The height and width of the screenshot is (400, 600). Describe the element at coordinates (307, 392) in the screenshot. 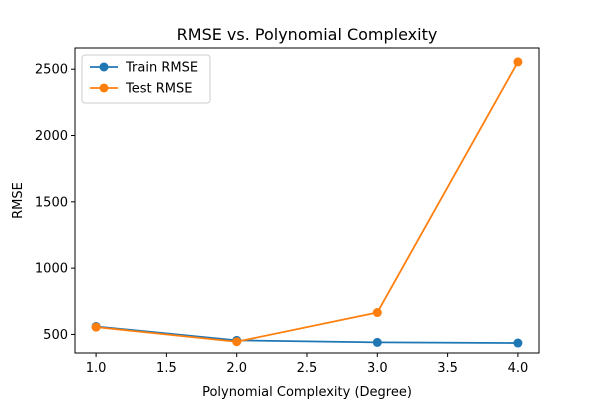

I see `x-axis-label: Polynomial Complexity (Degree)` at that location.